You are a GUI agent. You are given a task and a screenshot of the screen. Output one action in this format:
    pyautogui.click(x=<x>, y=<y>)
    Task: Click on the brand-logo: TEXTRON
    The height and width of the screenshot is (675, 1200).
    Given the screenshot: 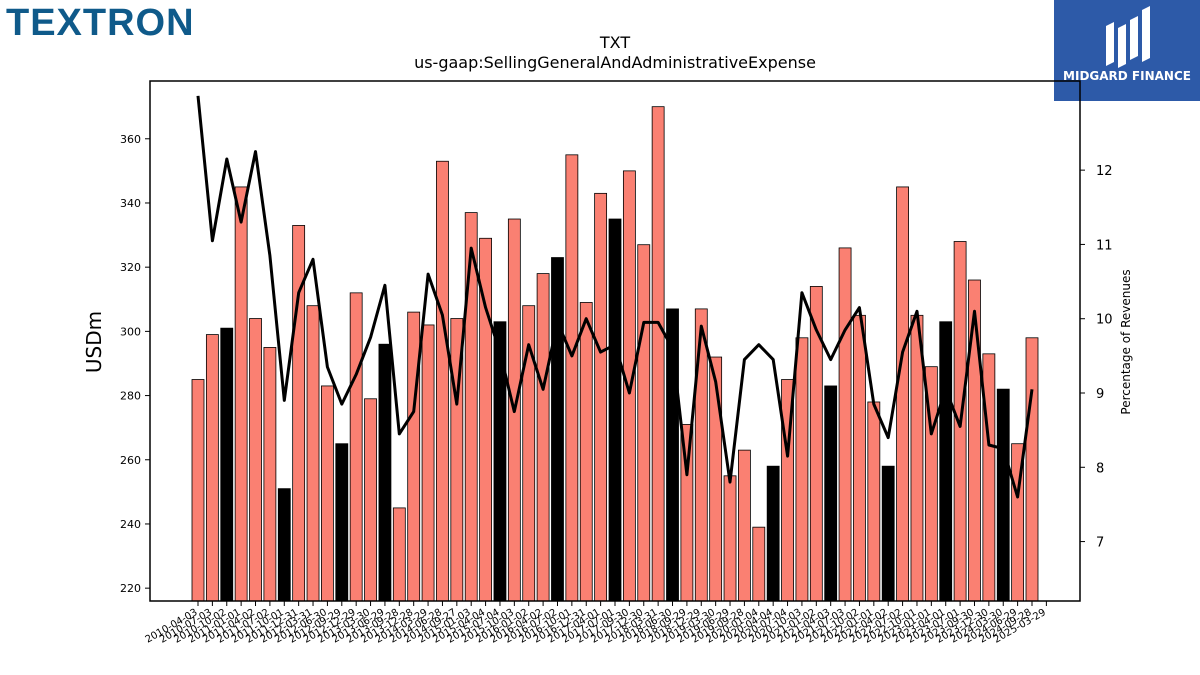 What is the action you would take?
    pyautogui.click(x=100, y=23)
    